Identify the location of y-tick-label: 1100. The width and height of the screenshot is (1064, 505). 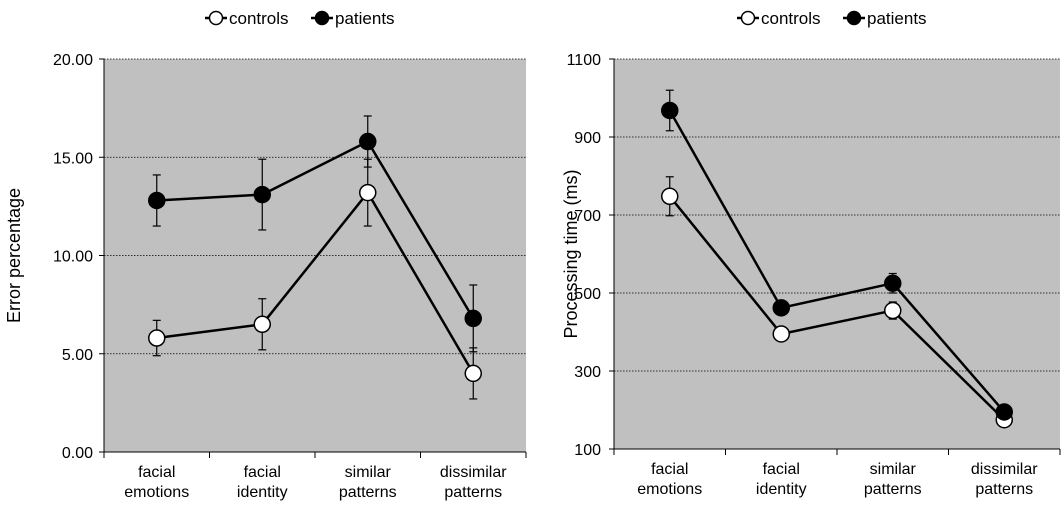
(584, 60).